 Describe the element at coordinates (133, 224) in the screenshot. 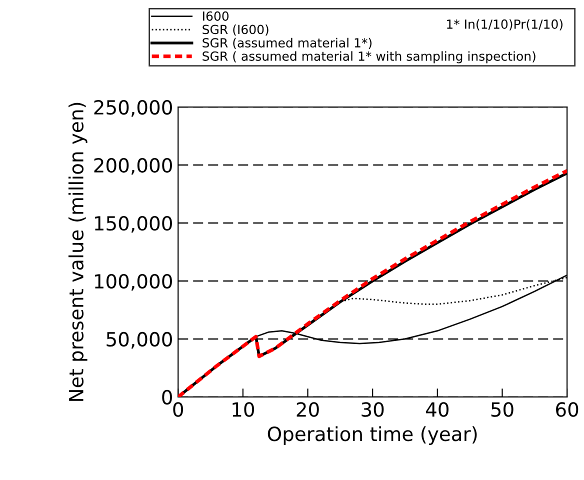

I see `y-tick-label: 150,000` at that location.